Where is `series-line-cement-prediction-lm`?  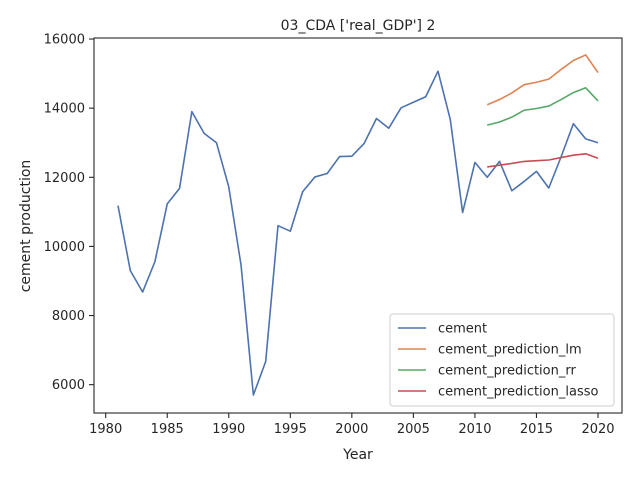
series-line-cement-prediction-lm is located at coordinates (542, 80).